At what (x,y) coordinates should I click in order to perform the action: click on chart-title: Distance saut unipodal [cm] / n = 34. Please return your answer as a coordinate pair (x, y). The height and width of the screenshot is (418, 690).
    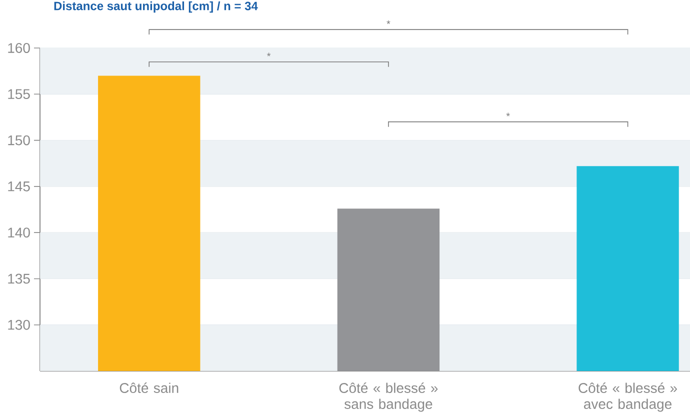
    Looking at the image, I should click on (156, 7).